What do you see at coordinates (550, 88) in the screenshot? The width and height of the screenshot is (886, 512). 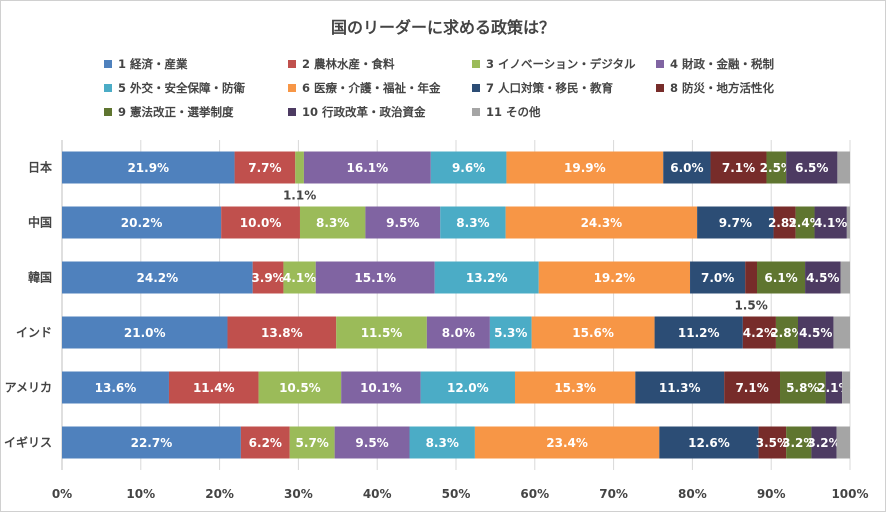 I see `legend-label: 7 人口対策・移民・教育` at bounding box center [550, 88].